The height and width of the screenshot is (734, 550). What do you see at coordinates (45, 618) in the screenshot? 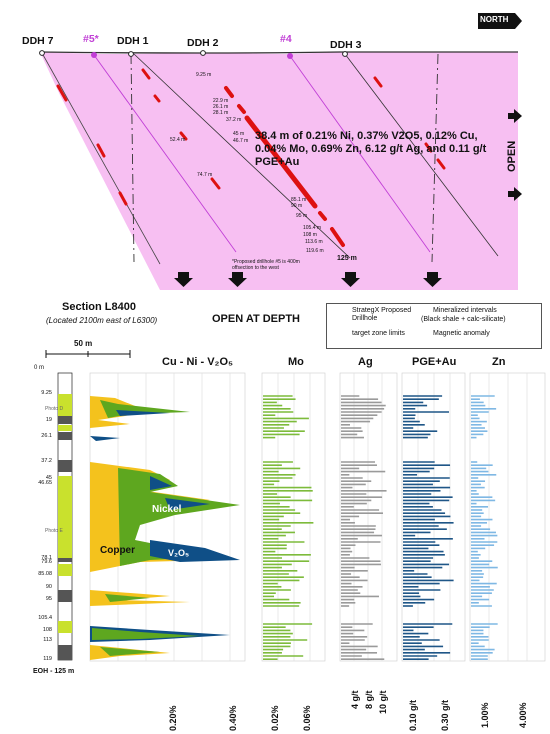
I see `log-depth-label: 105.4` at bounding box center [45, 618].